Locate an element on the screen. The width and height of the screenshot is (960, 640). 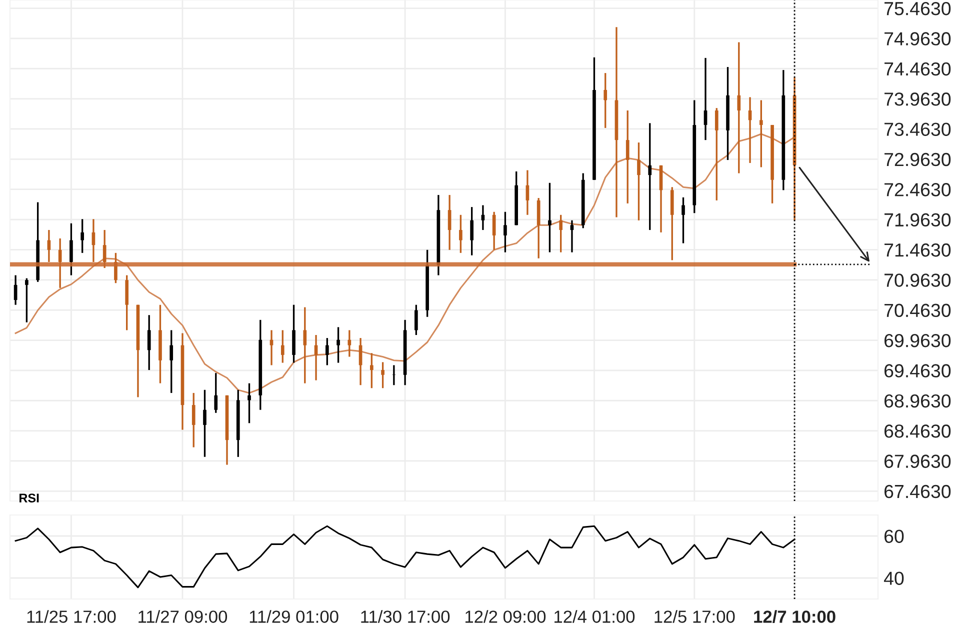
x-tick-label: 12/2 09:00 is located at coordinates (506, 616).